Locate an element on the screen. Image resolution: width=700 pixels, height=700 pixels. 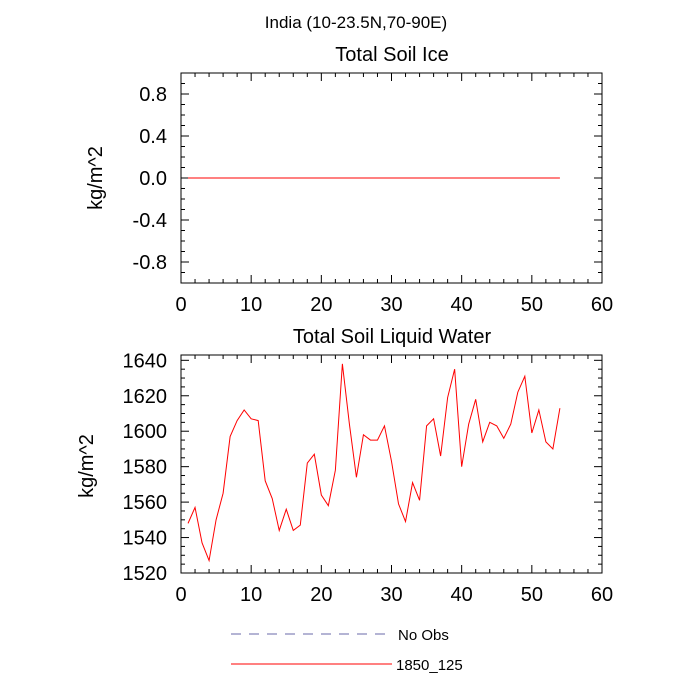
panel-soil-ice-title: Total Soil Ice is located at coordinates (391, 55).